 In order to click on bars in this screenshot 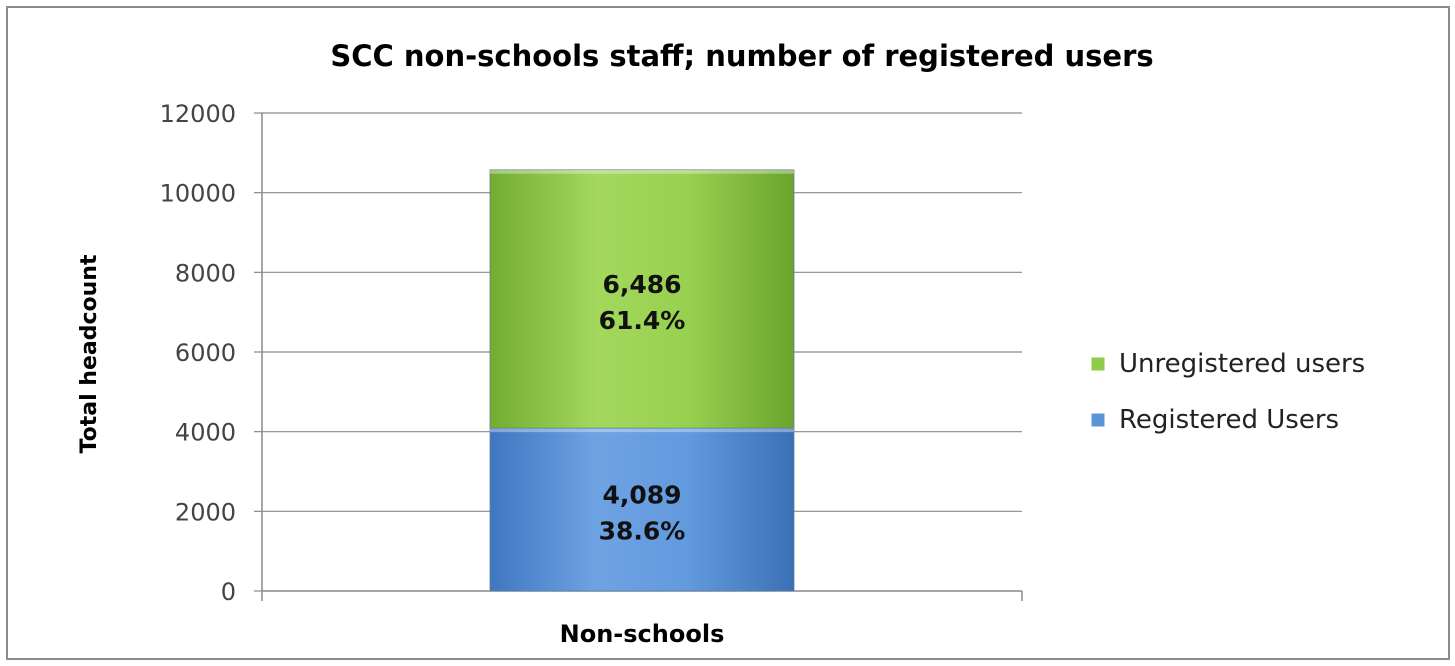, I will do `click(642, 380)`.